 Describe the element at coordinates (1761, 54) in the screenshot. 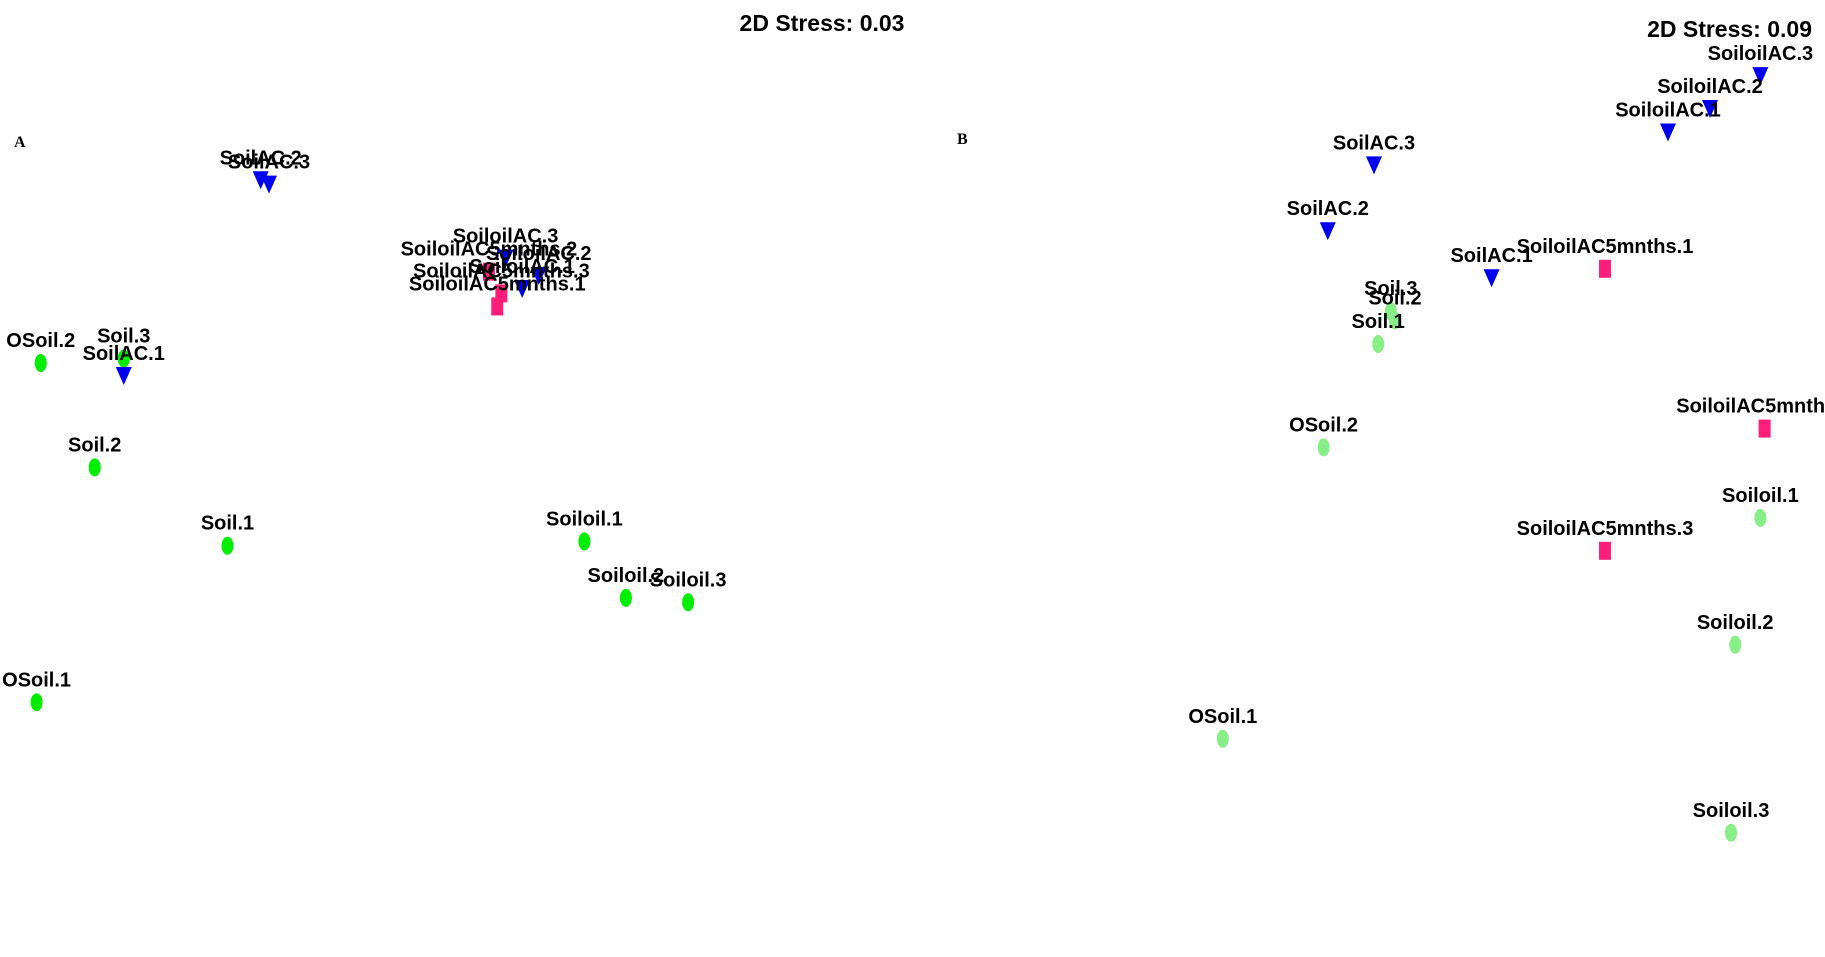

I see `point-label-1: SoiloilAC.3` at that location.